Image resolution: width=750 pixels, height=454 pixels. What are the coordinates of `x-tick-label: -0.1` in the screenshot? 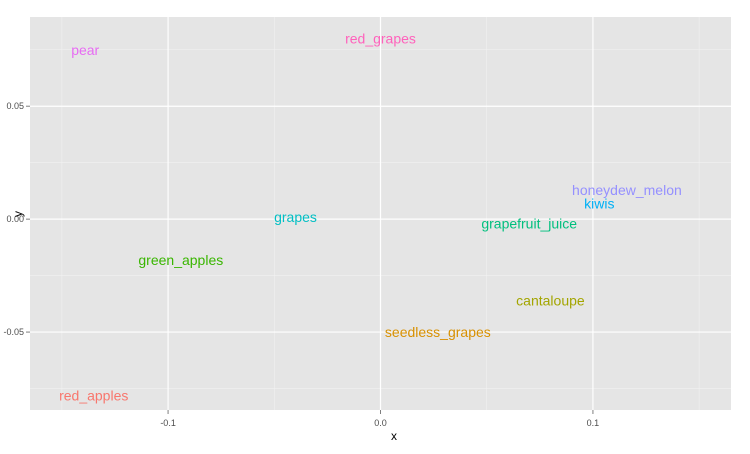 It's located at (168, 423).